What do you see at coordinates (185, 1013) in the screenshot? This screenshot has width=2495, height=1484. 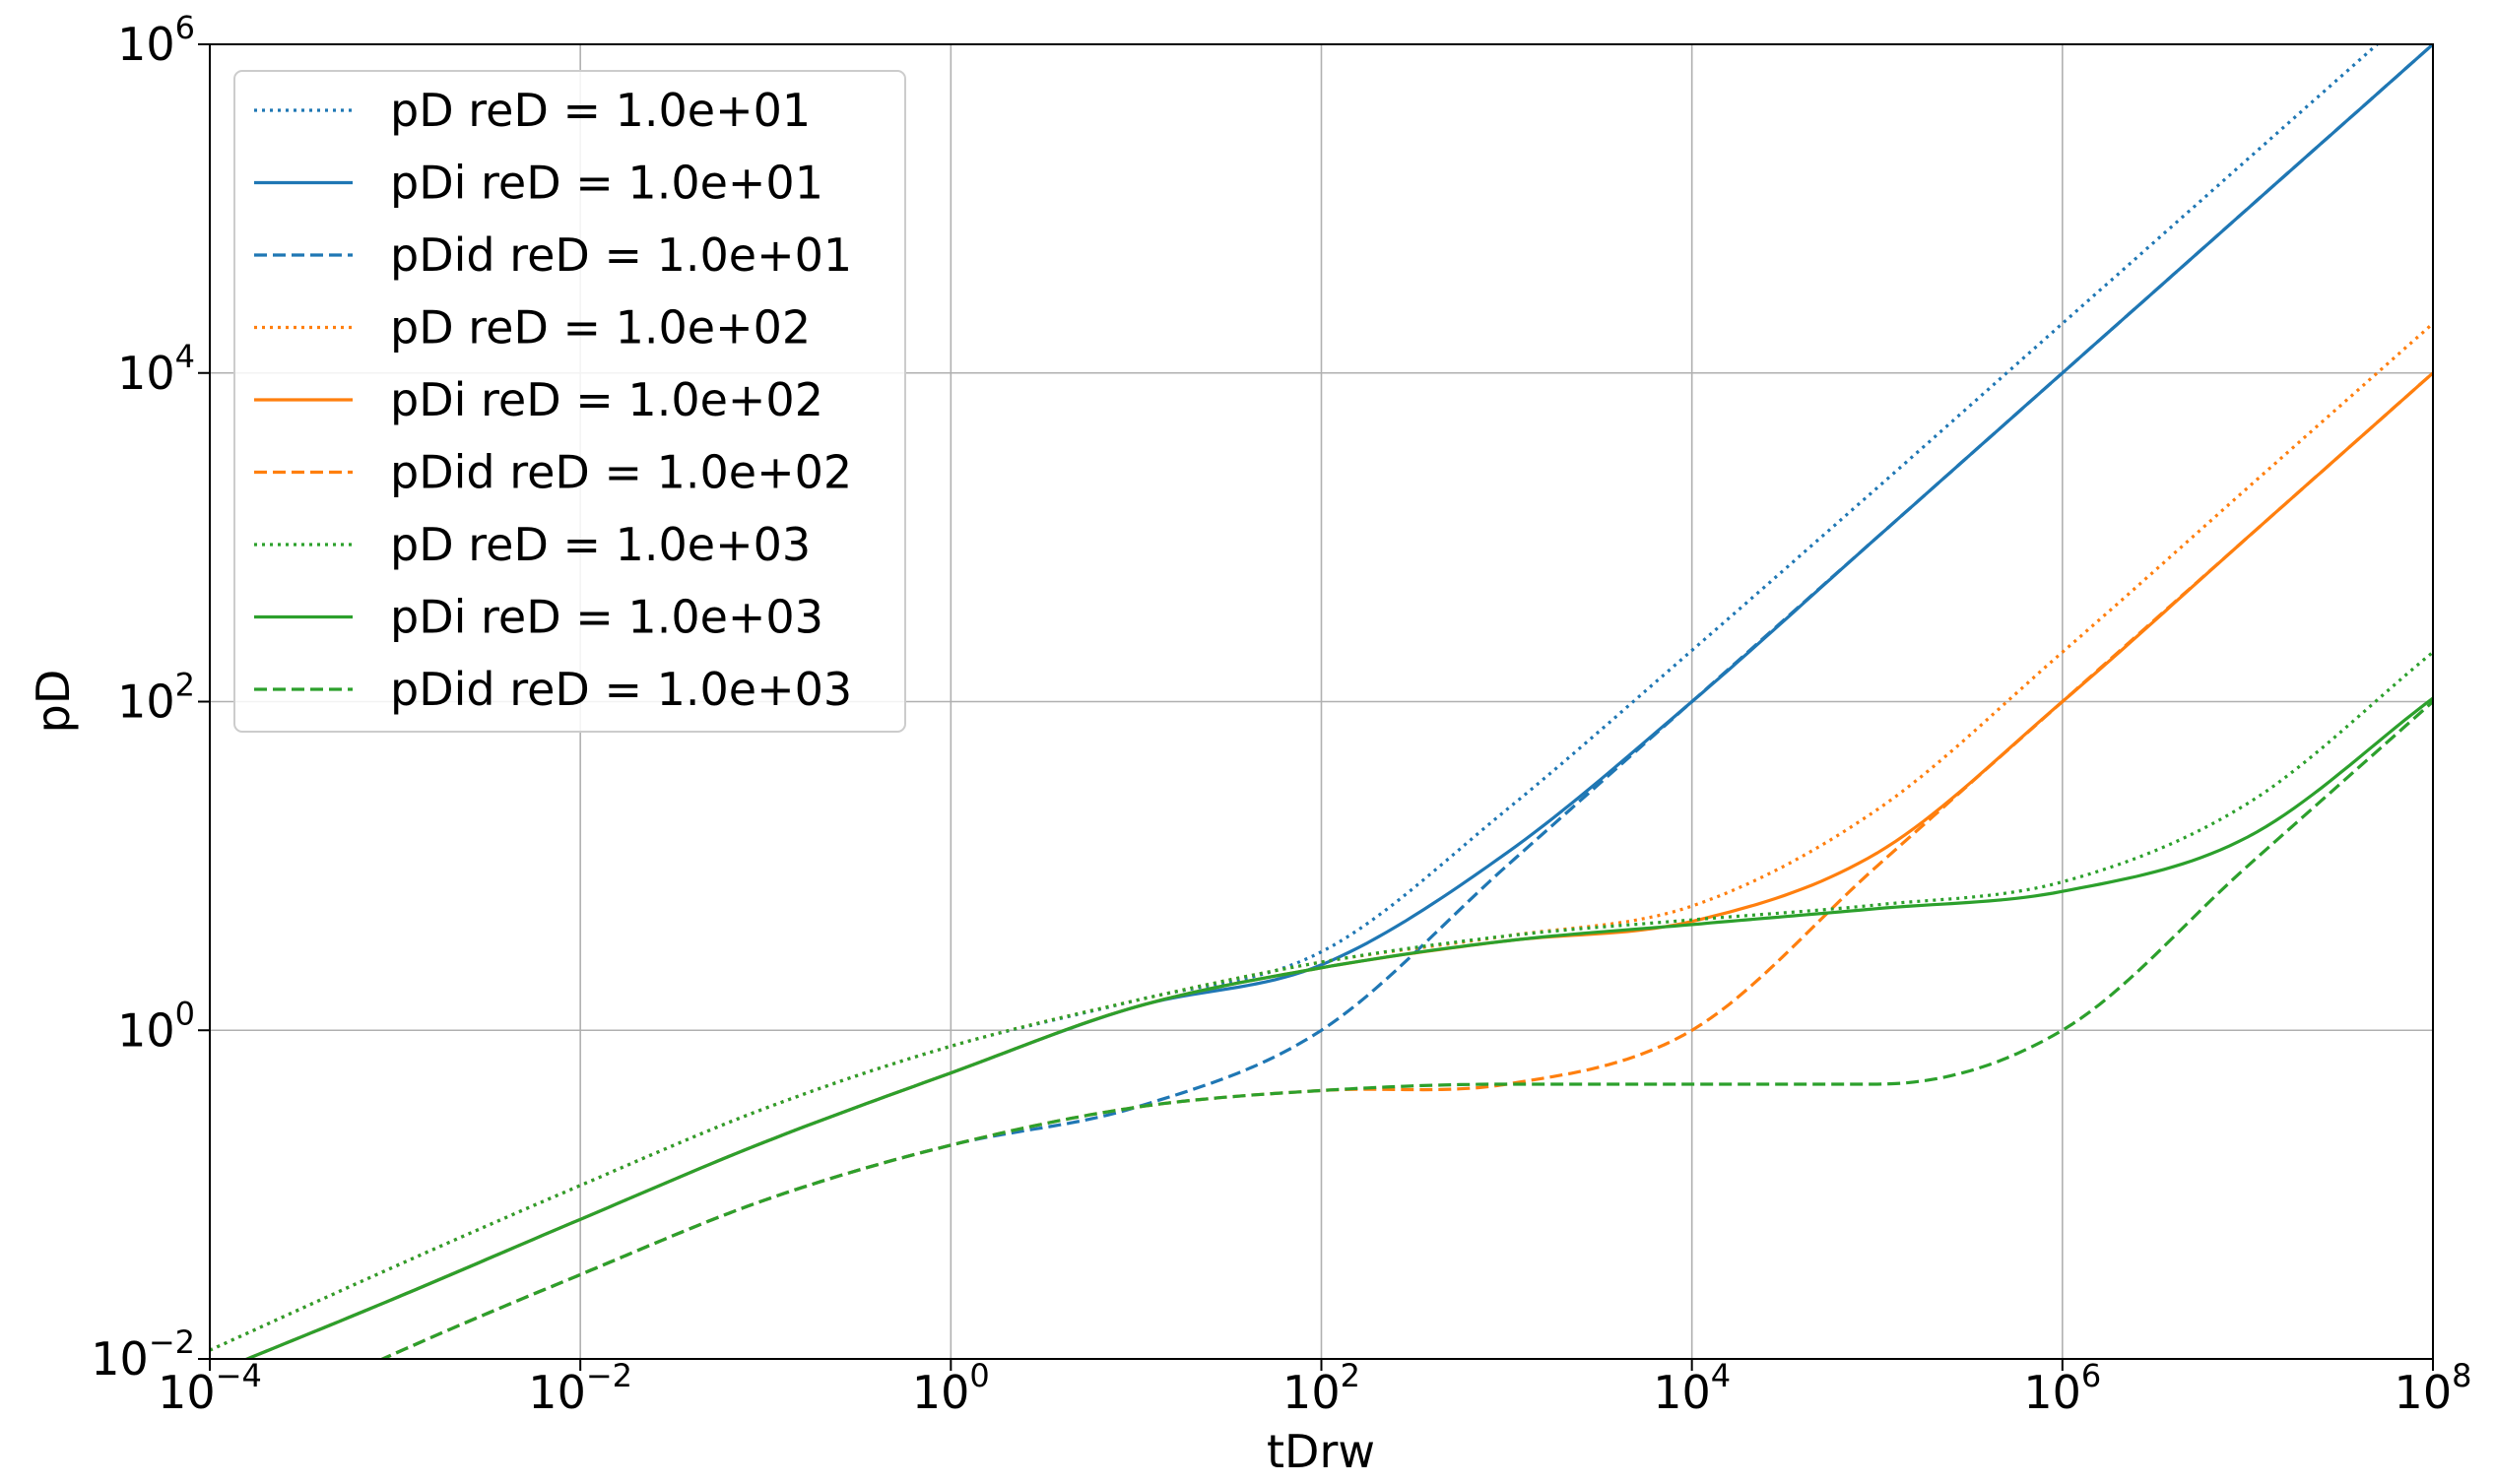 I see `y-tick-exponent: 0` at bounding box center [185, 1013].